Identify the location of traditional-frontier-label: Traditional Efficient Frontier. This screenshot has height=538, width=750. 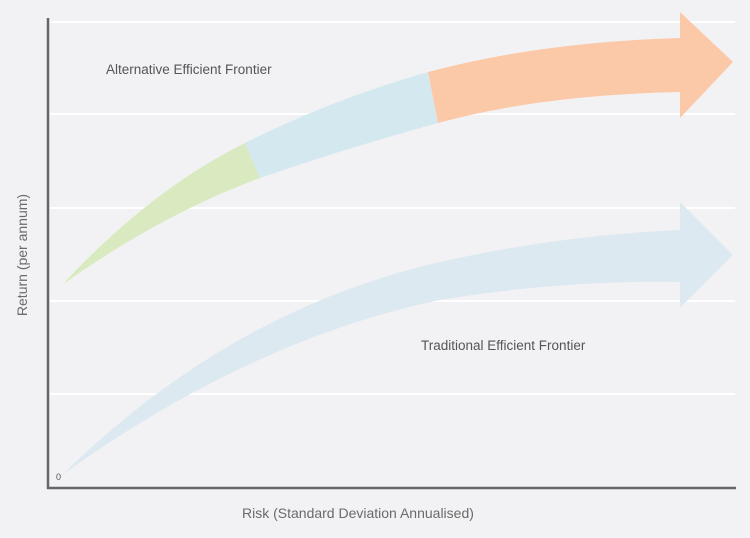
(503, 345).